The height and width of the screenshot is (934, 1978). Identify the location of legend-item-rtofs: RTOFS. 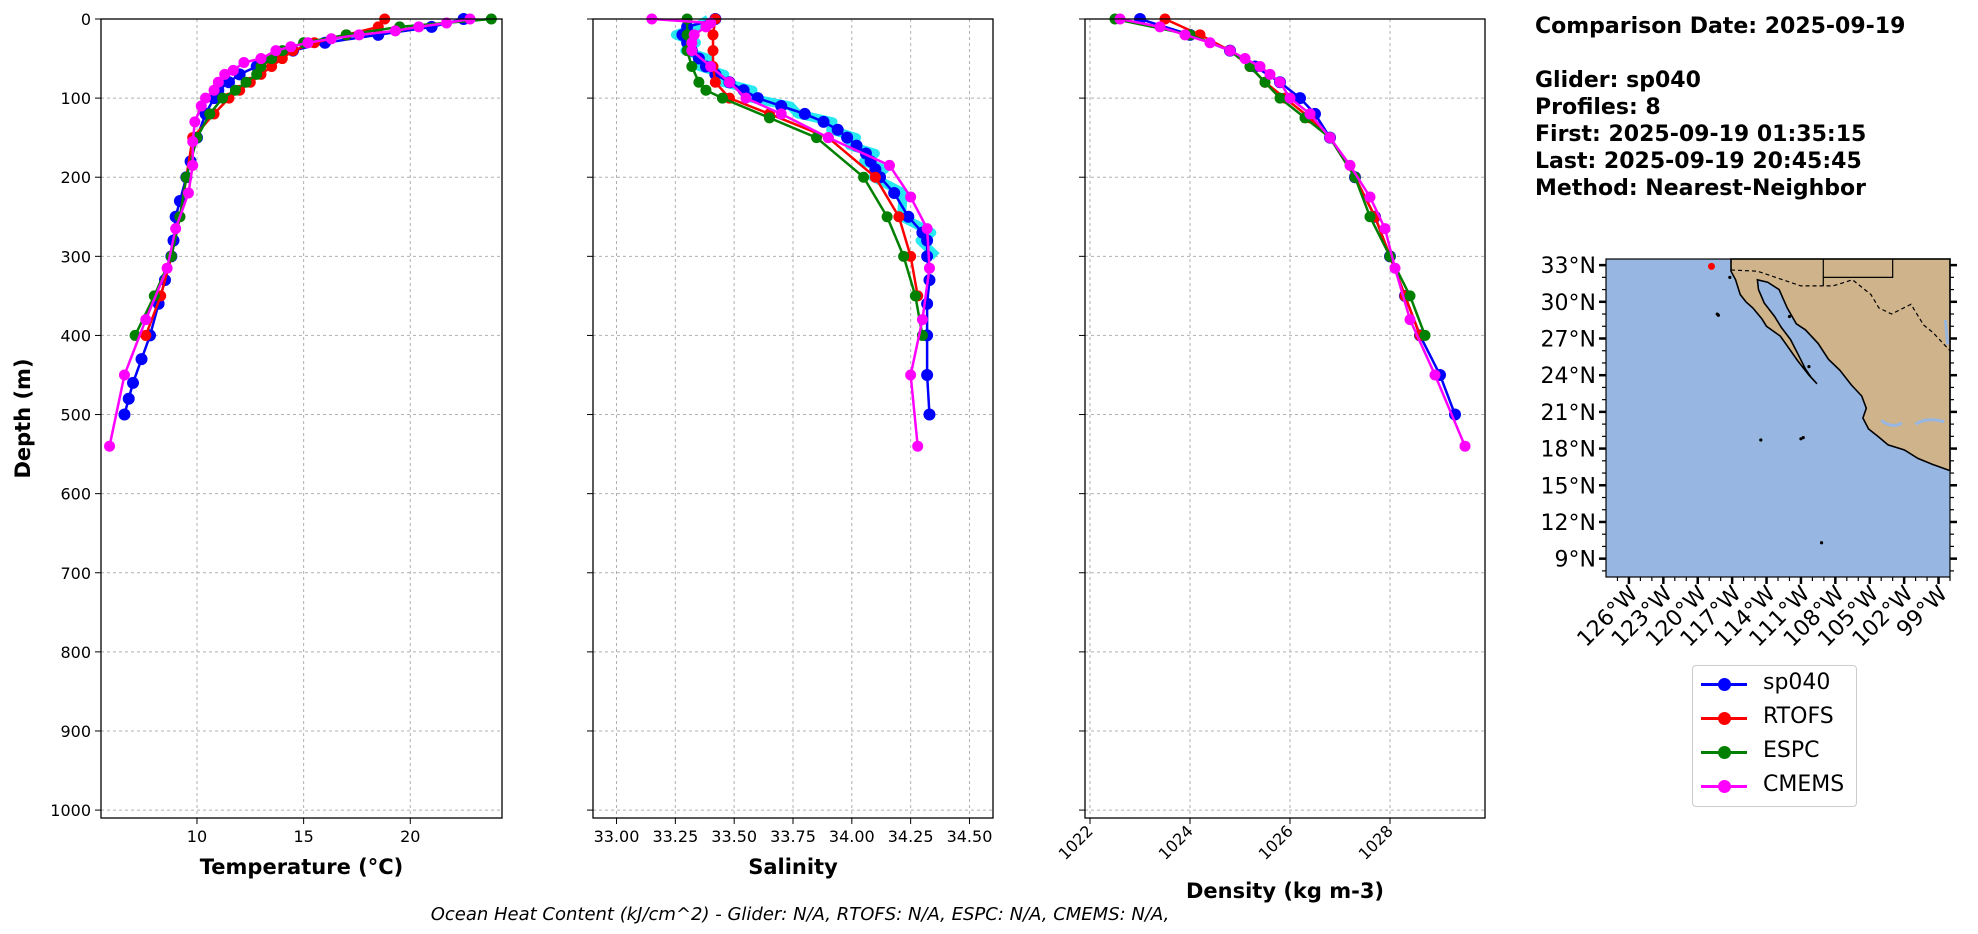
(1774, 718).